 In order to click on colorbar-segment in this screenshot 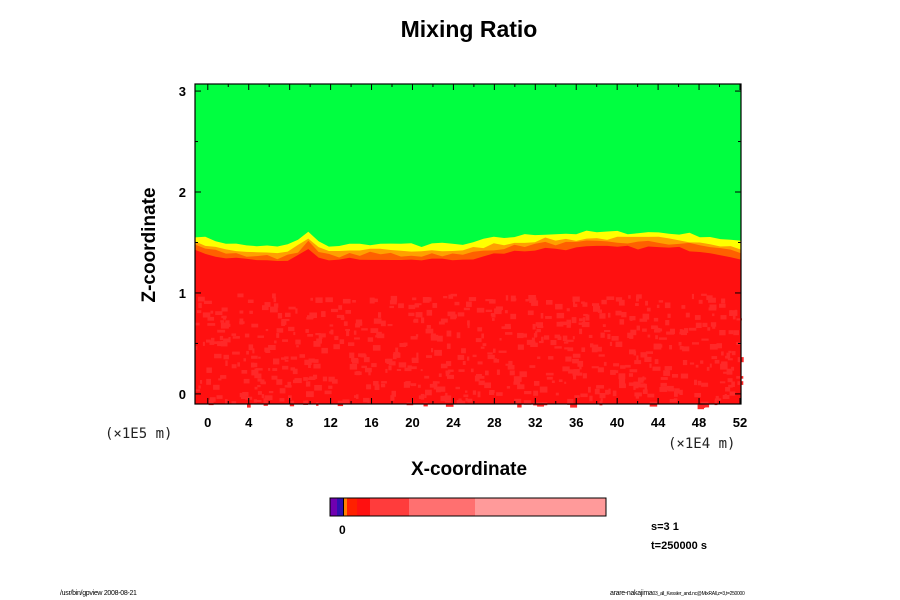, I will do `click(333, 507)`.